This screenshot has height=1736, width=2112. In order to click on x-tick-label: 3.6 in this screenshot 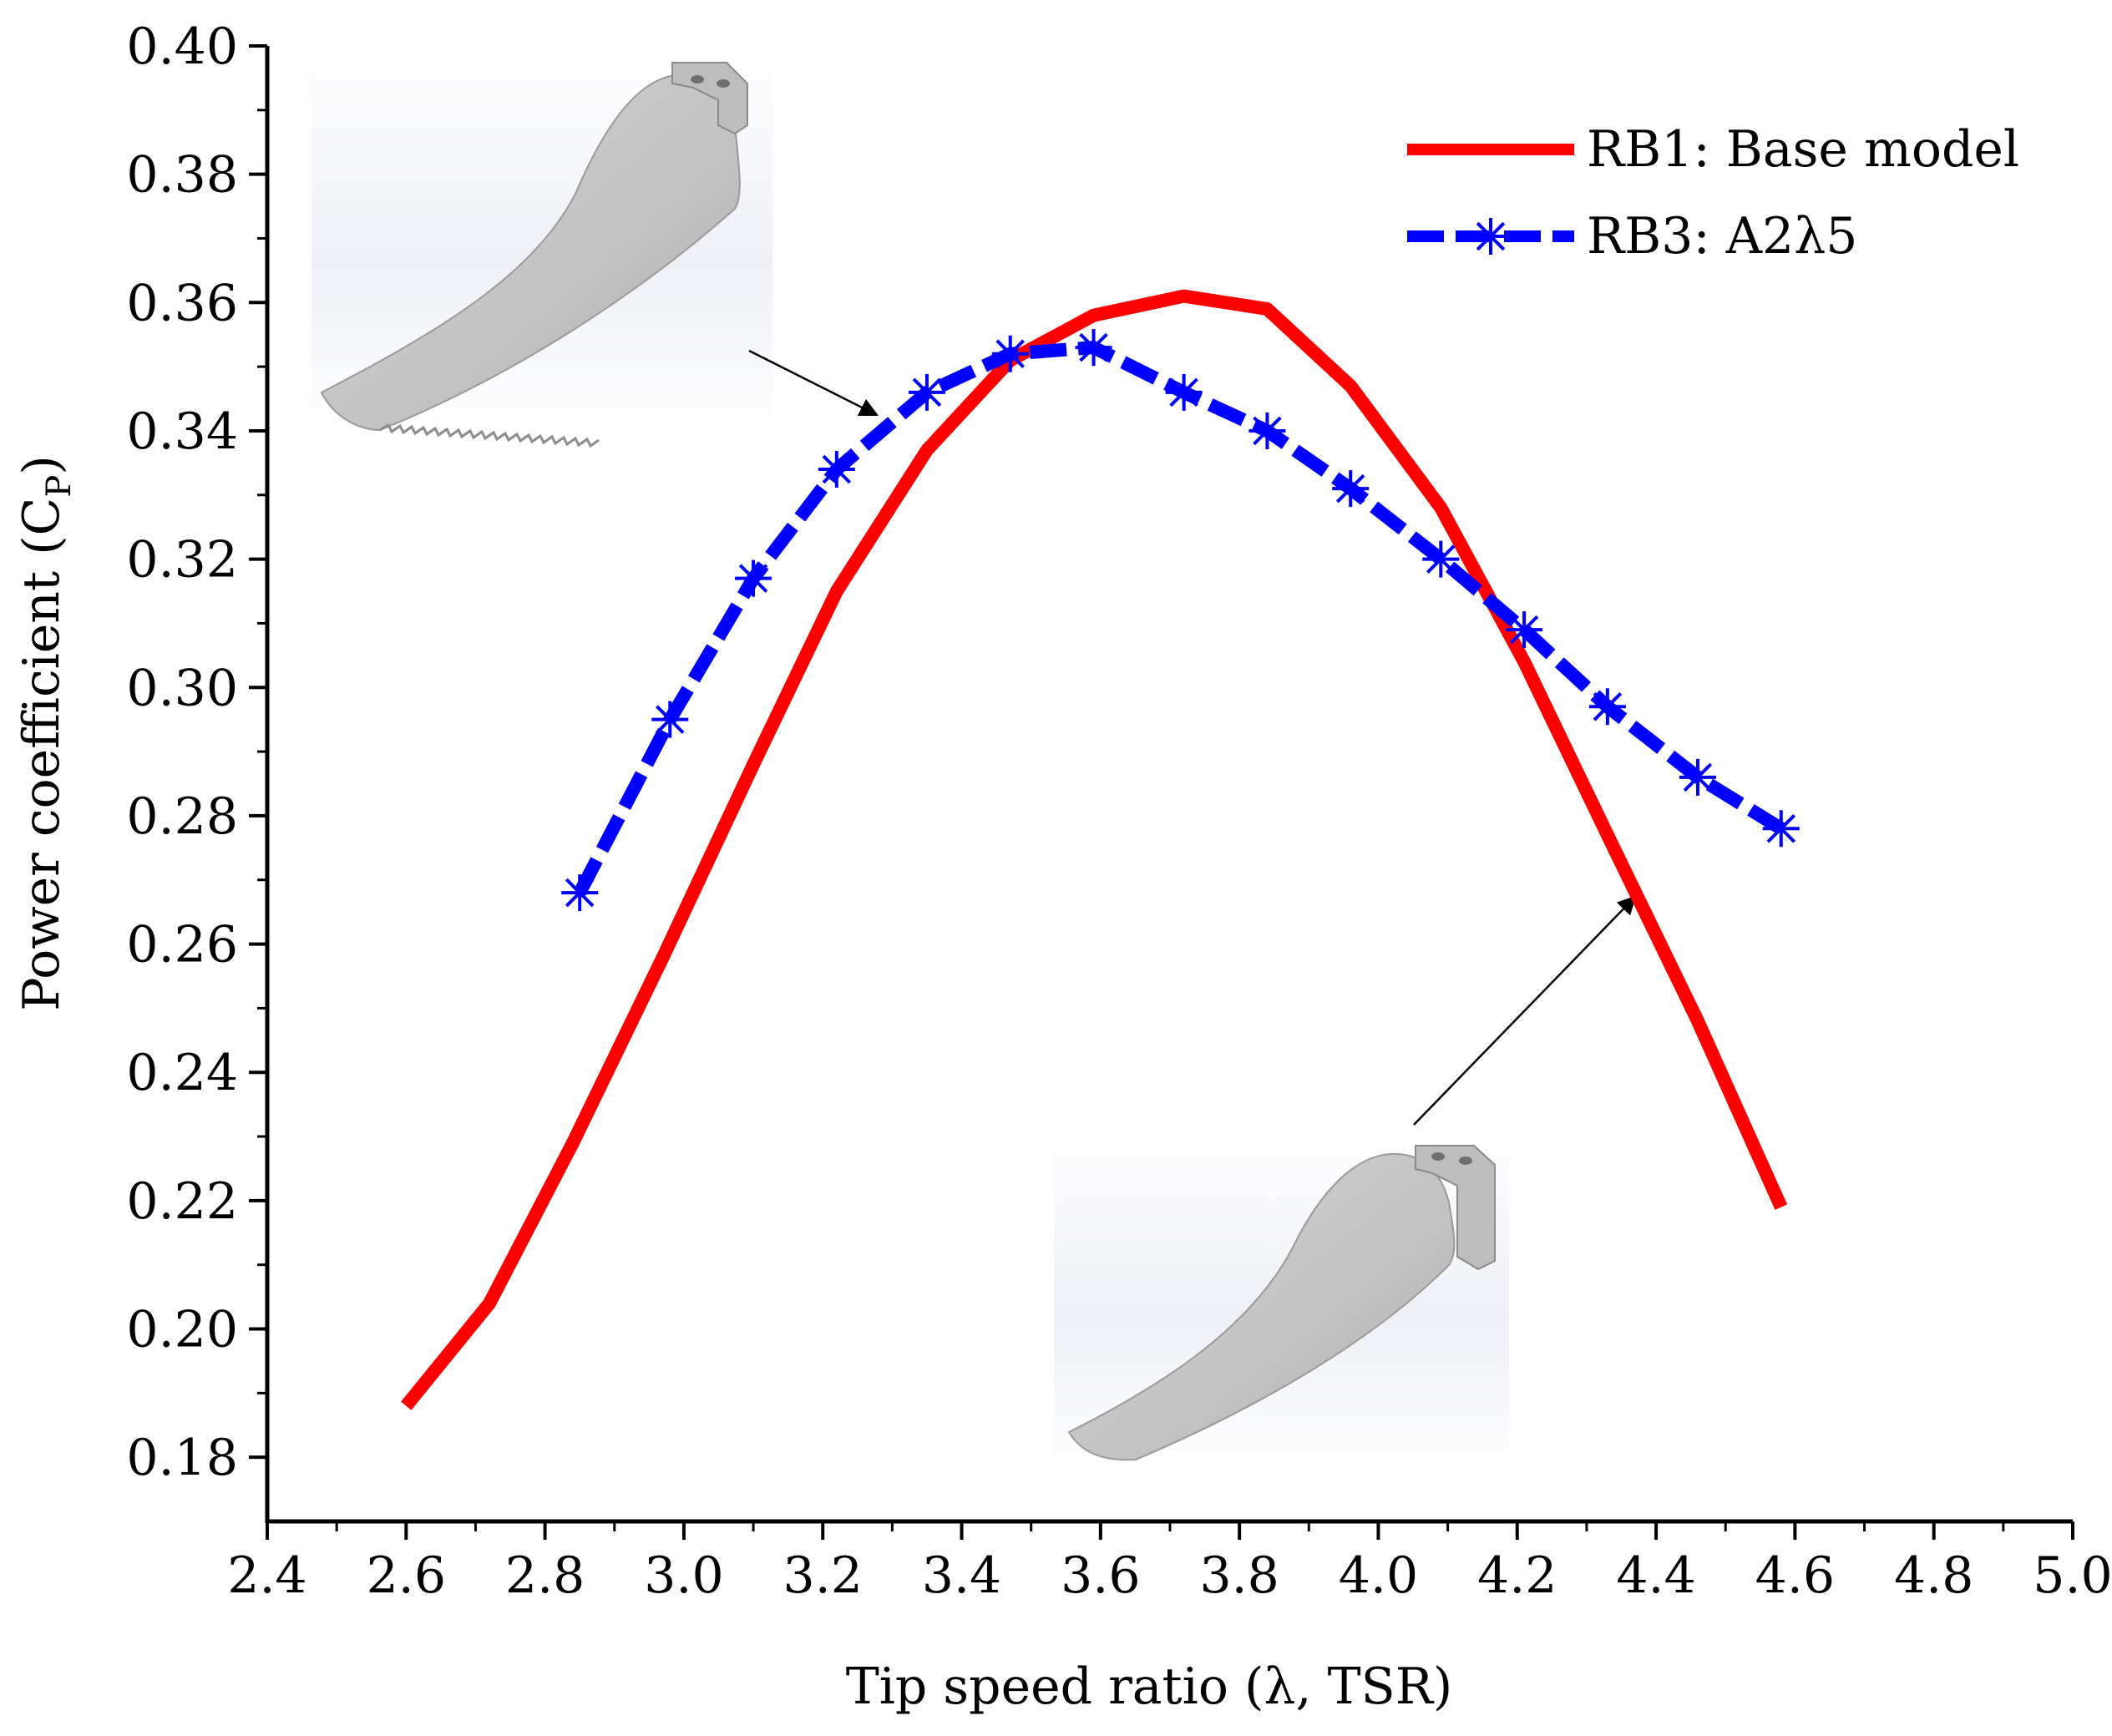, I will do `click(1100, 1575)`.